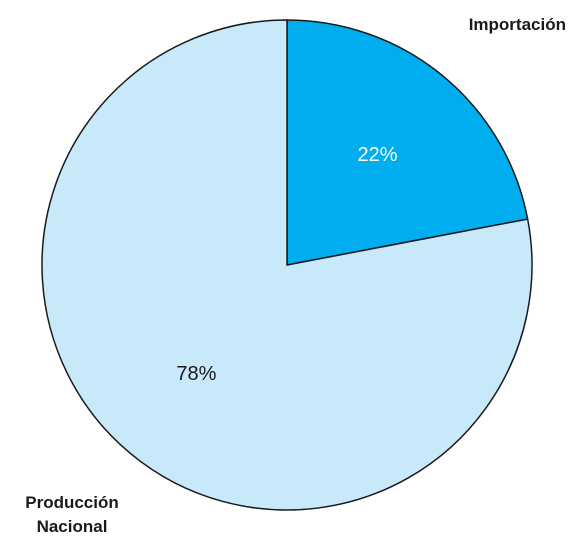  Describe the element at coordinates (378, 155) in the screenshot. I see `value-label-importacion: 22%` at that location.